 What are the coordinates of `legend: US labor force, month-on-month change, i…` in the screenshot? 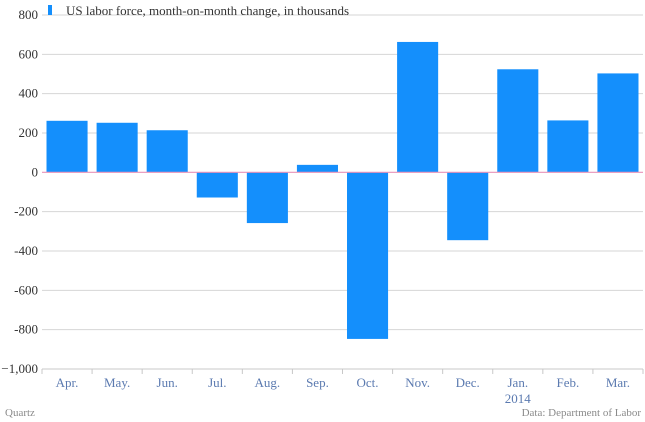 It's located at (198, 10).